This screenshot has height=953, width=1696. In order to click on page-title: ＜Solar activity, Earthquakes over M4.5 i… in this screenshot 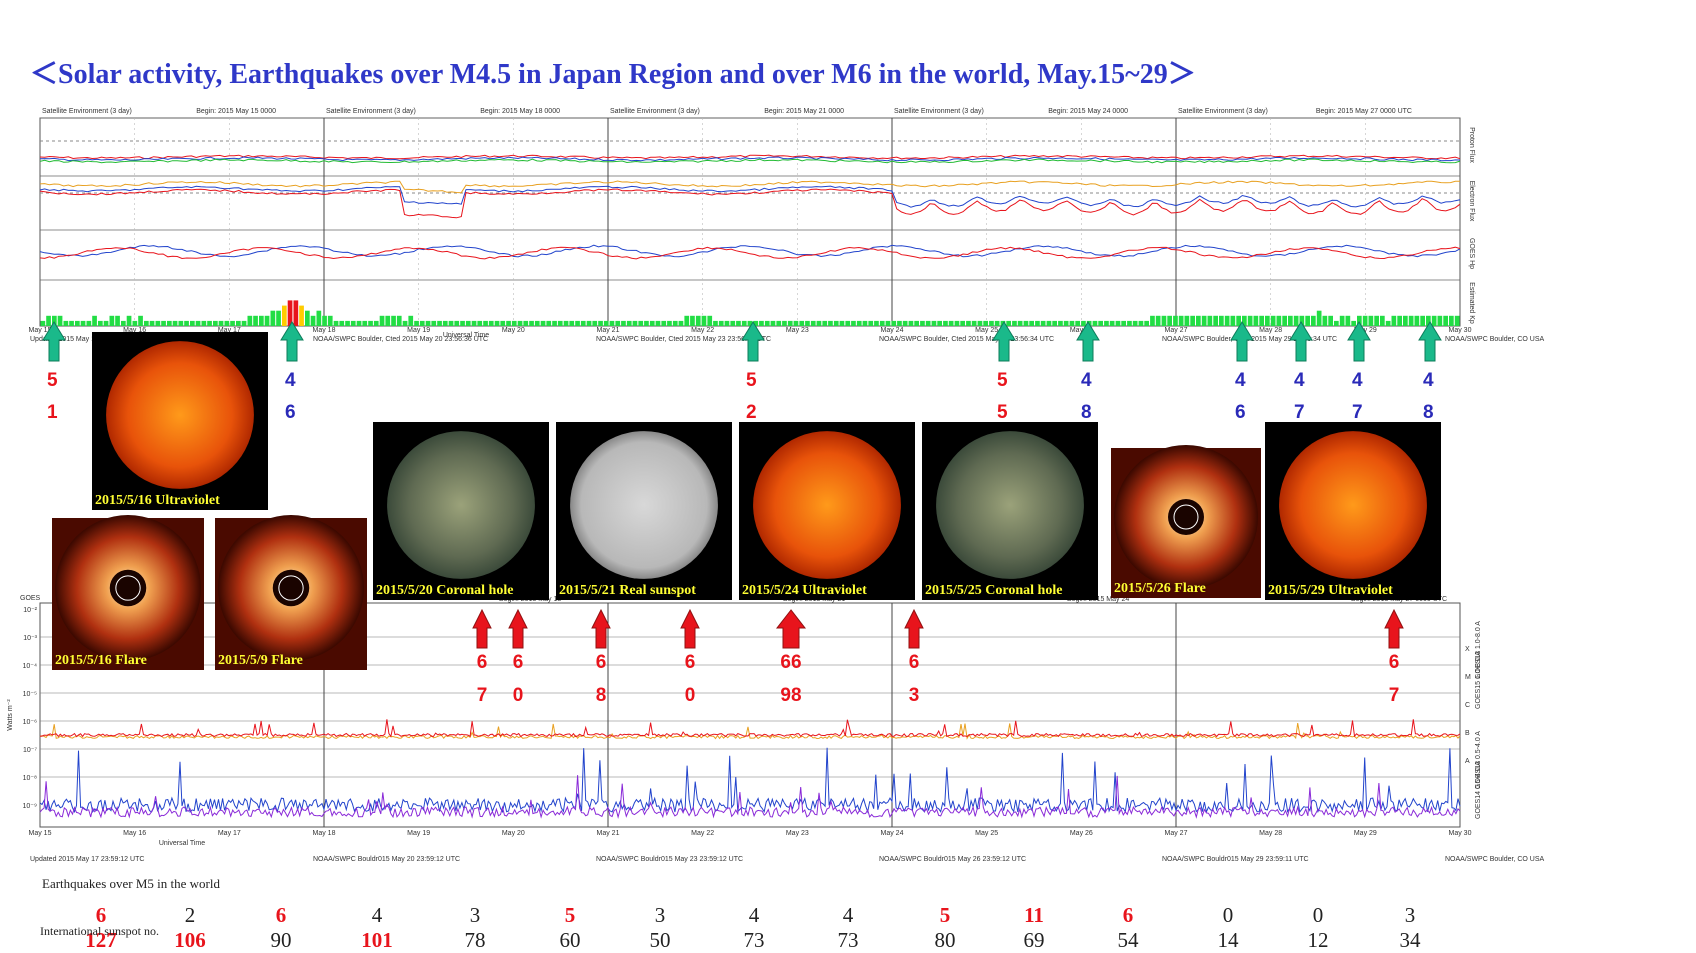, I will do `click(613, 74)`.